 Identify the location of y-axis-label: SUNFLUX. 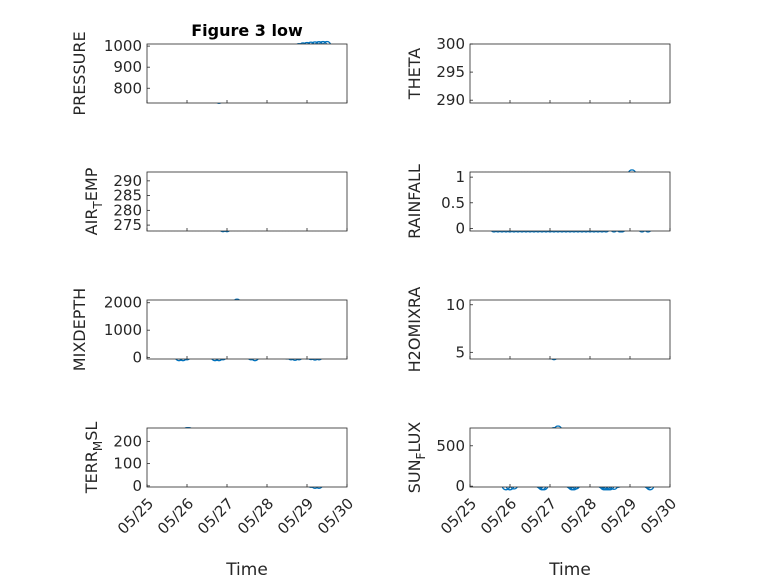
(416, 458).